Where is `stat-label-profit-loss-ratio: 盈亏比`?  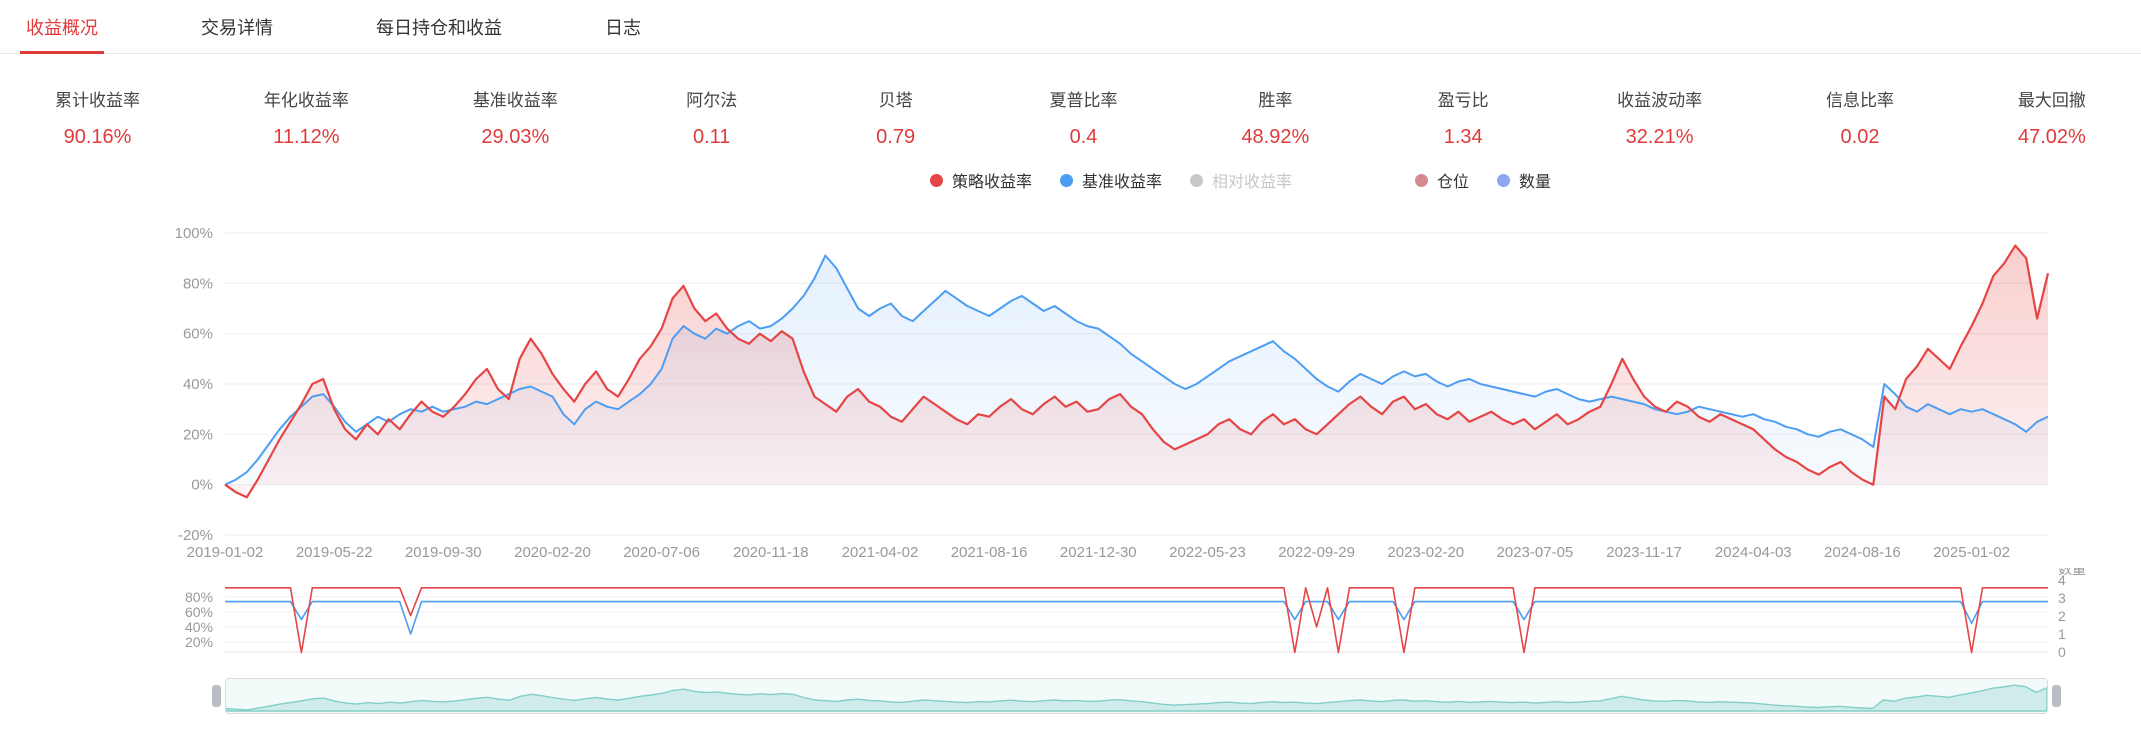
stat-label-profit-loss-ratio: 盈亏比 is located at coordinates (1463, 100).